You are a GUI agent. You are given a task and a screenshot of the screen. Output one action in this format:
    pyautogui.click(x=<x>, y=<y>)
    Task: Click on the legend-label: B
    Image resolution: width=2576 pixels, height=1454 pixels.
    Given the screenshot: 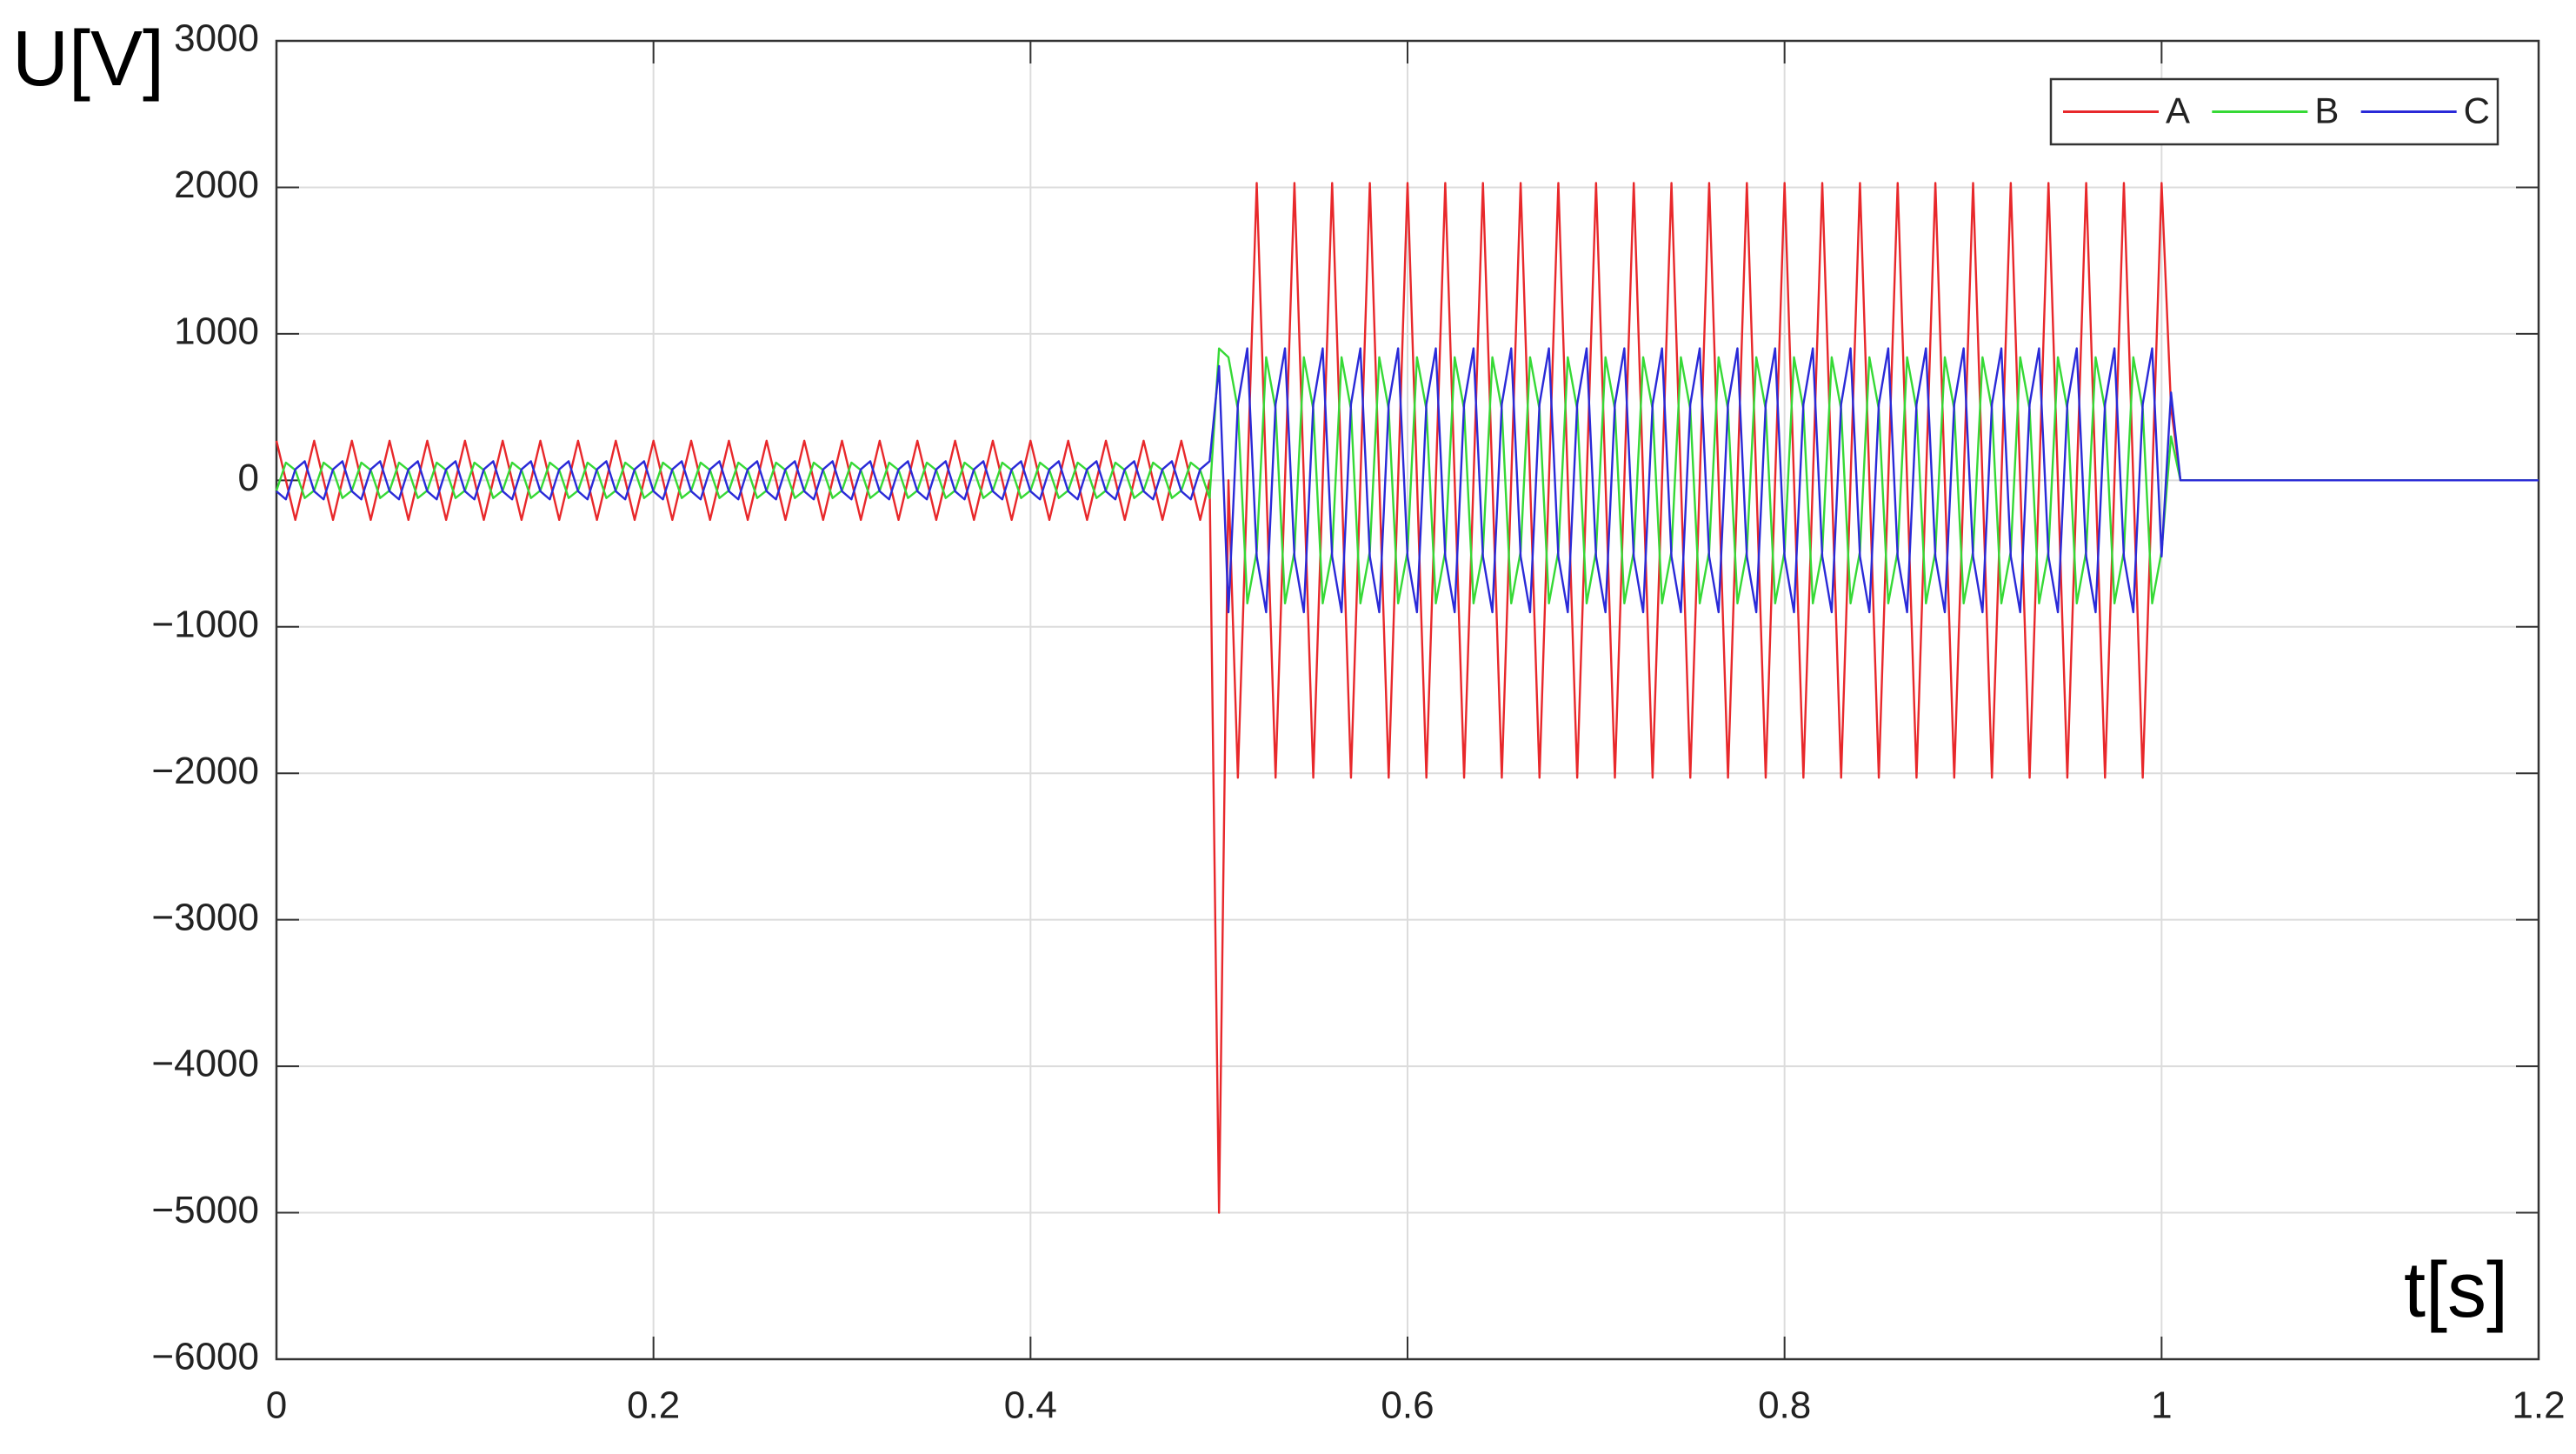 What is the action you would take?
    pyautogui.click(x=2326, y=110)
    